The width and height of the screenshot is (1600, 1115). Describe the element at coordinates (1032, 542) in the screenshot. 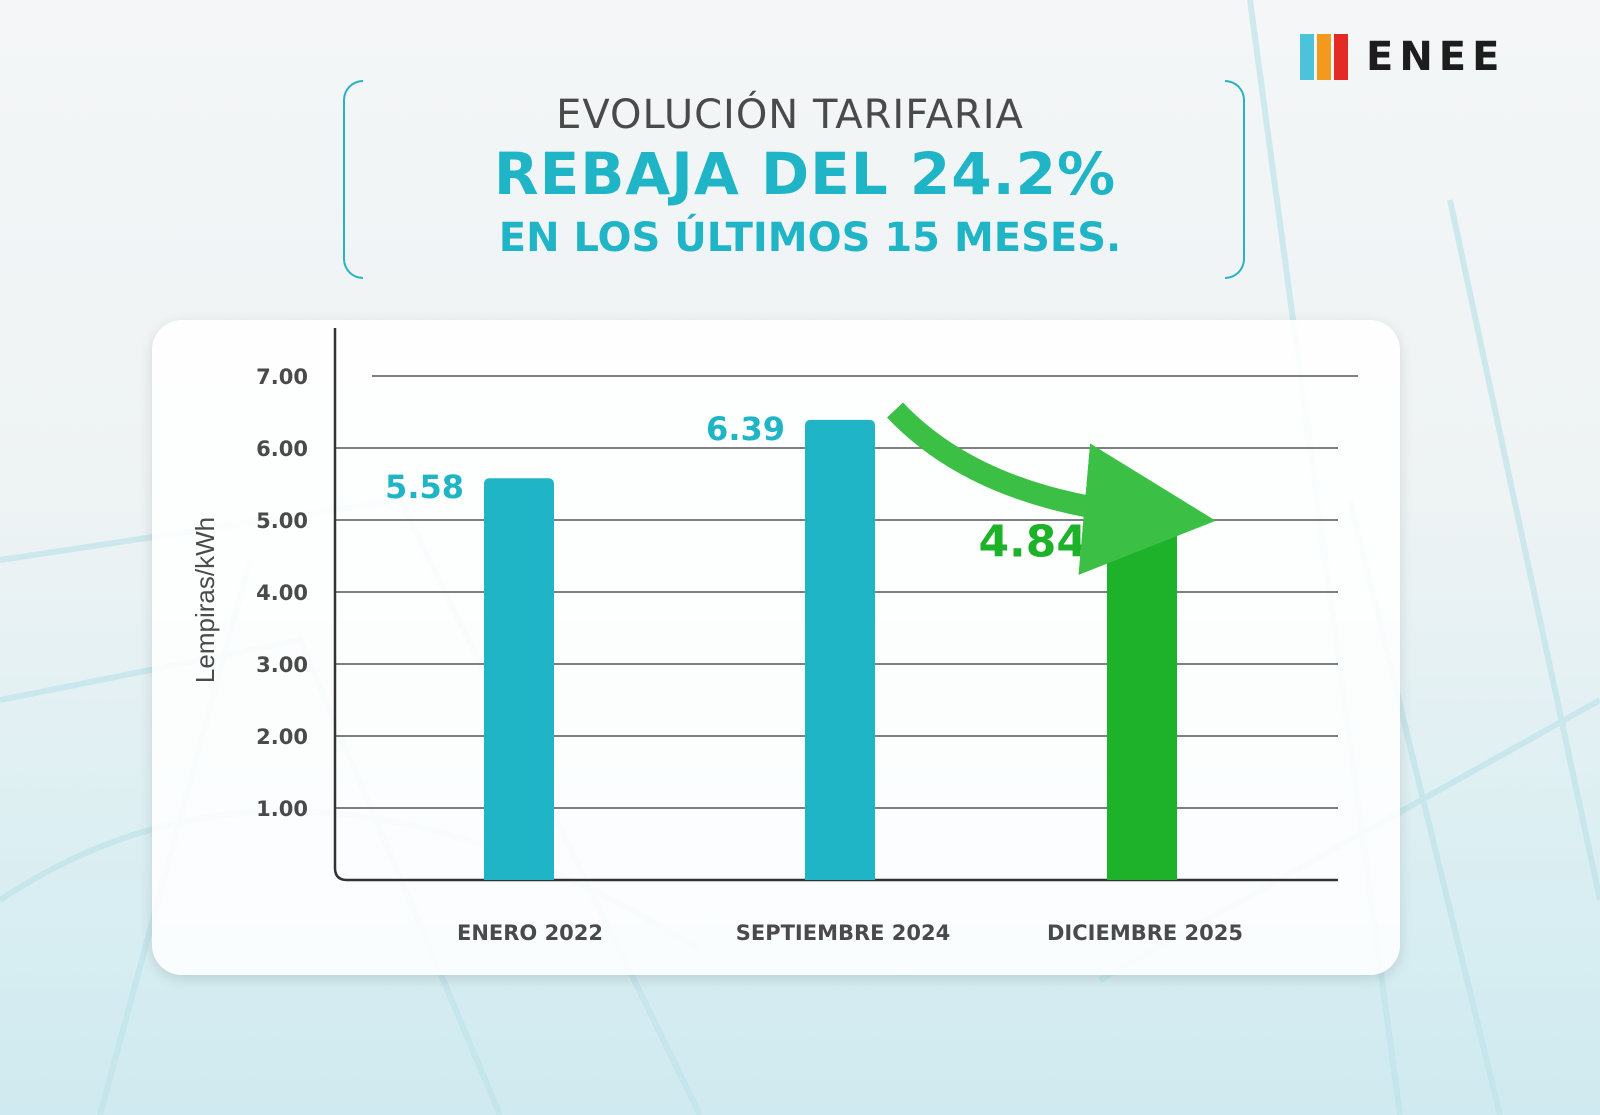

I see `bar-value-label: 4.84` at that location.